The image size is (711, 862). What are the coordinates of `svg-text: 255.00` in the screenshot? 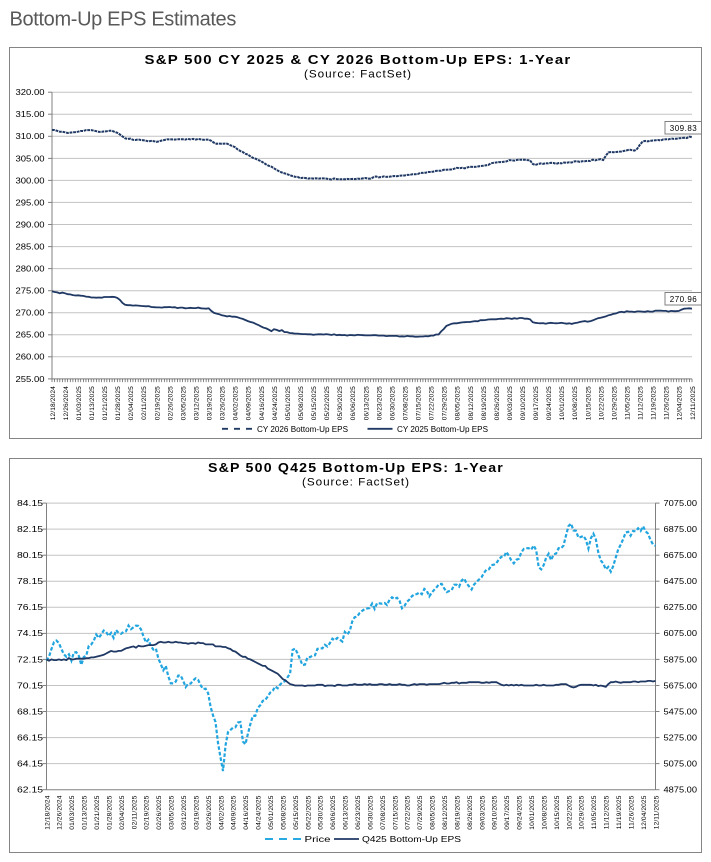 It's located at (30, 379).